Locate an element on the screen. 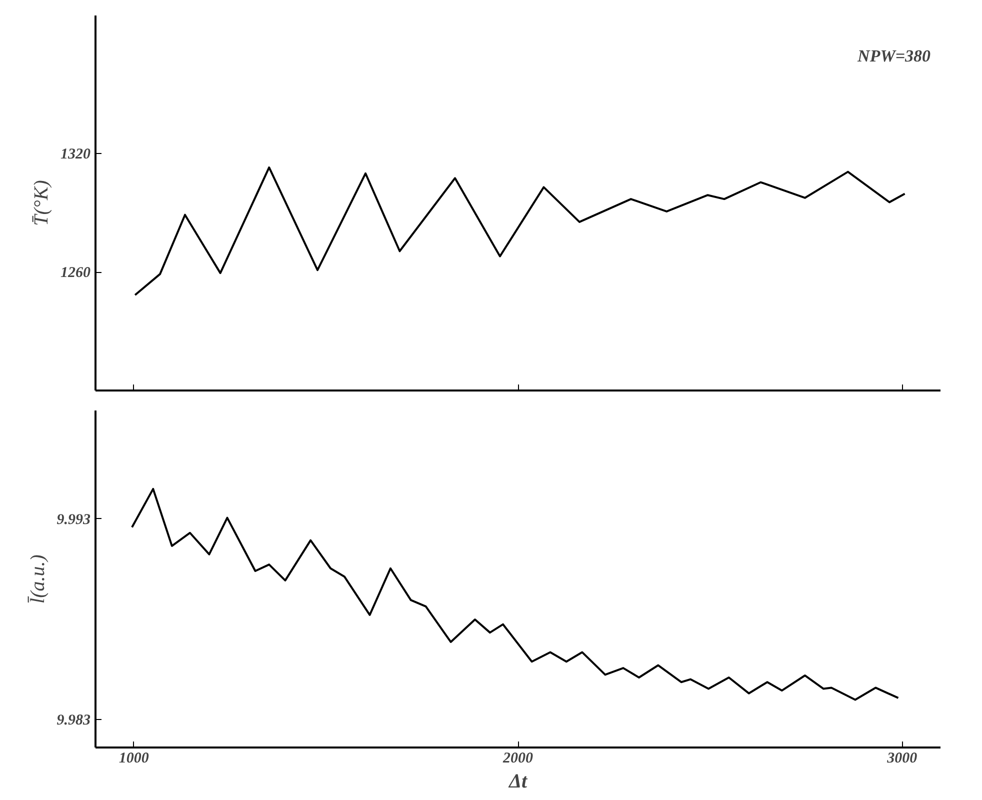  y-tick-label: 9.993 is located at coordinates (73, 520).